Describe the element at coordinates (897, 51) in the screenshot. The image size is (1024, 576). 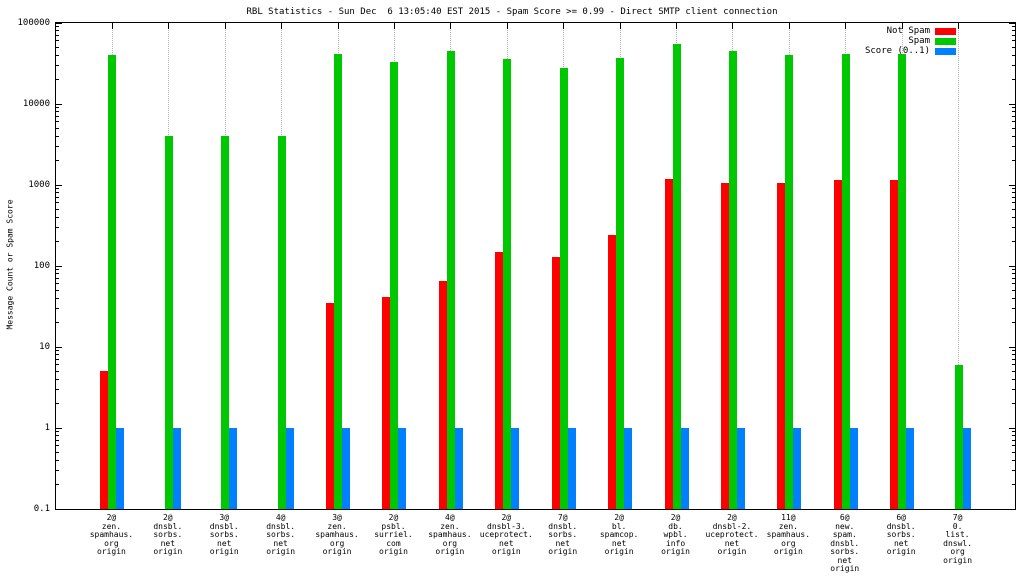
I see `legend-label: Score (0..1)` at that location.